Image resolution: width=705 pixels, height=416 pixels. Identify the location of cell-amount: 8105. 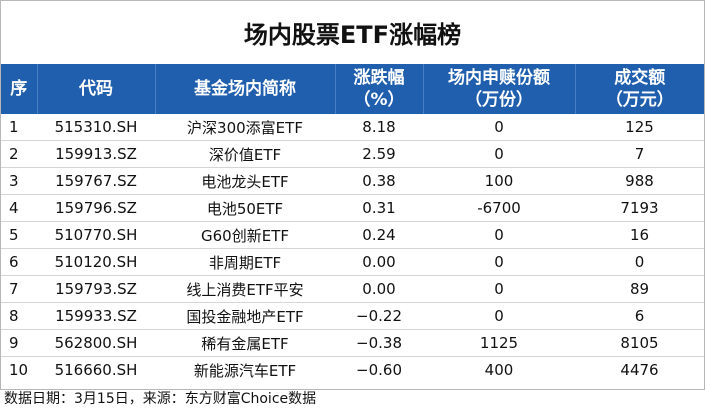
(639, 343).